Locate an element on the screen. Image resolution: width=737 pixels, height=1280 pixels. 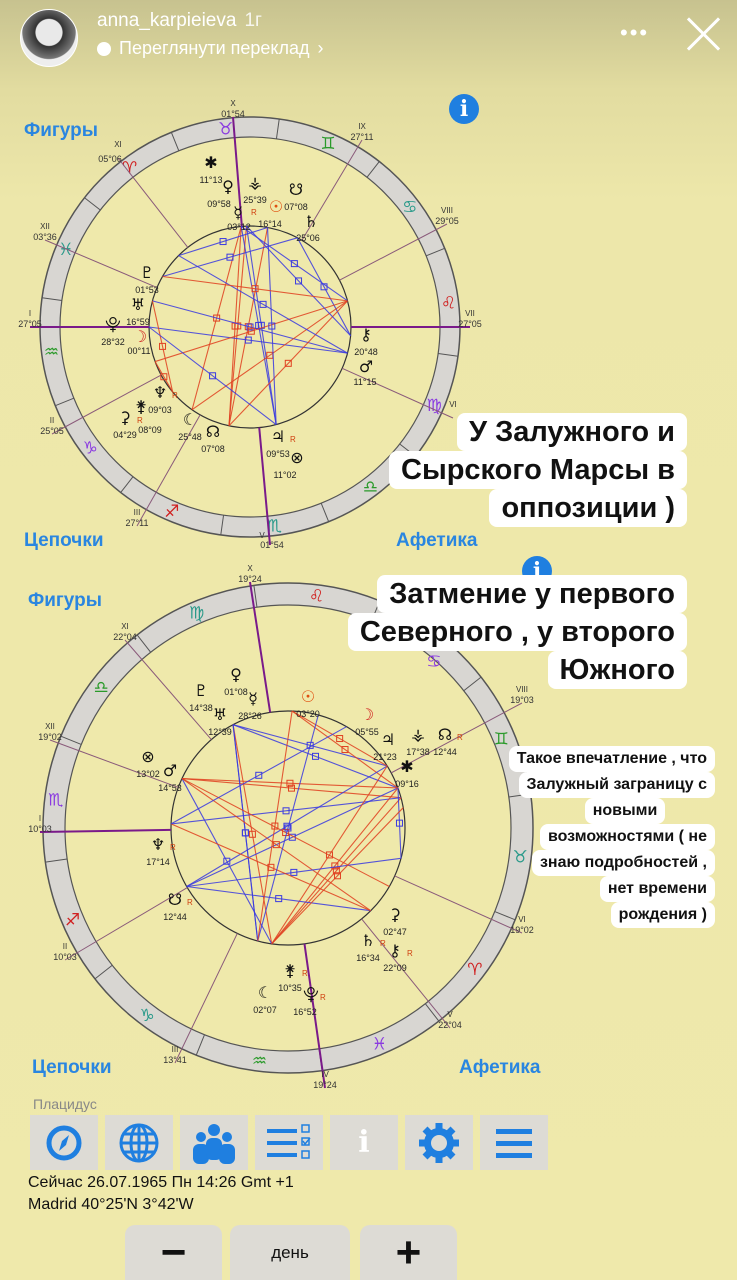
afetika-link-2: Афетика is located at coordinates (500, 1067).